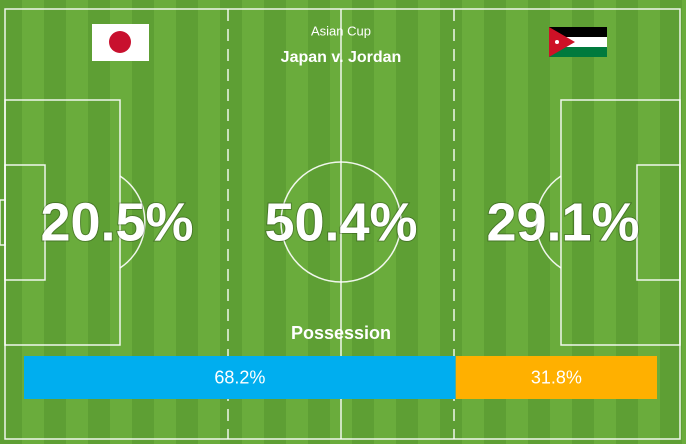  What do you see at coordinates (340, 222) in the screenshot?
I see `zone-percentage: 50.4%` at bounding box center [340, 222].